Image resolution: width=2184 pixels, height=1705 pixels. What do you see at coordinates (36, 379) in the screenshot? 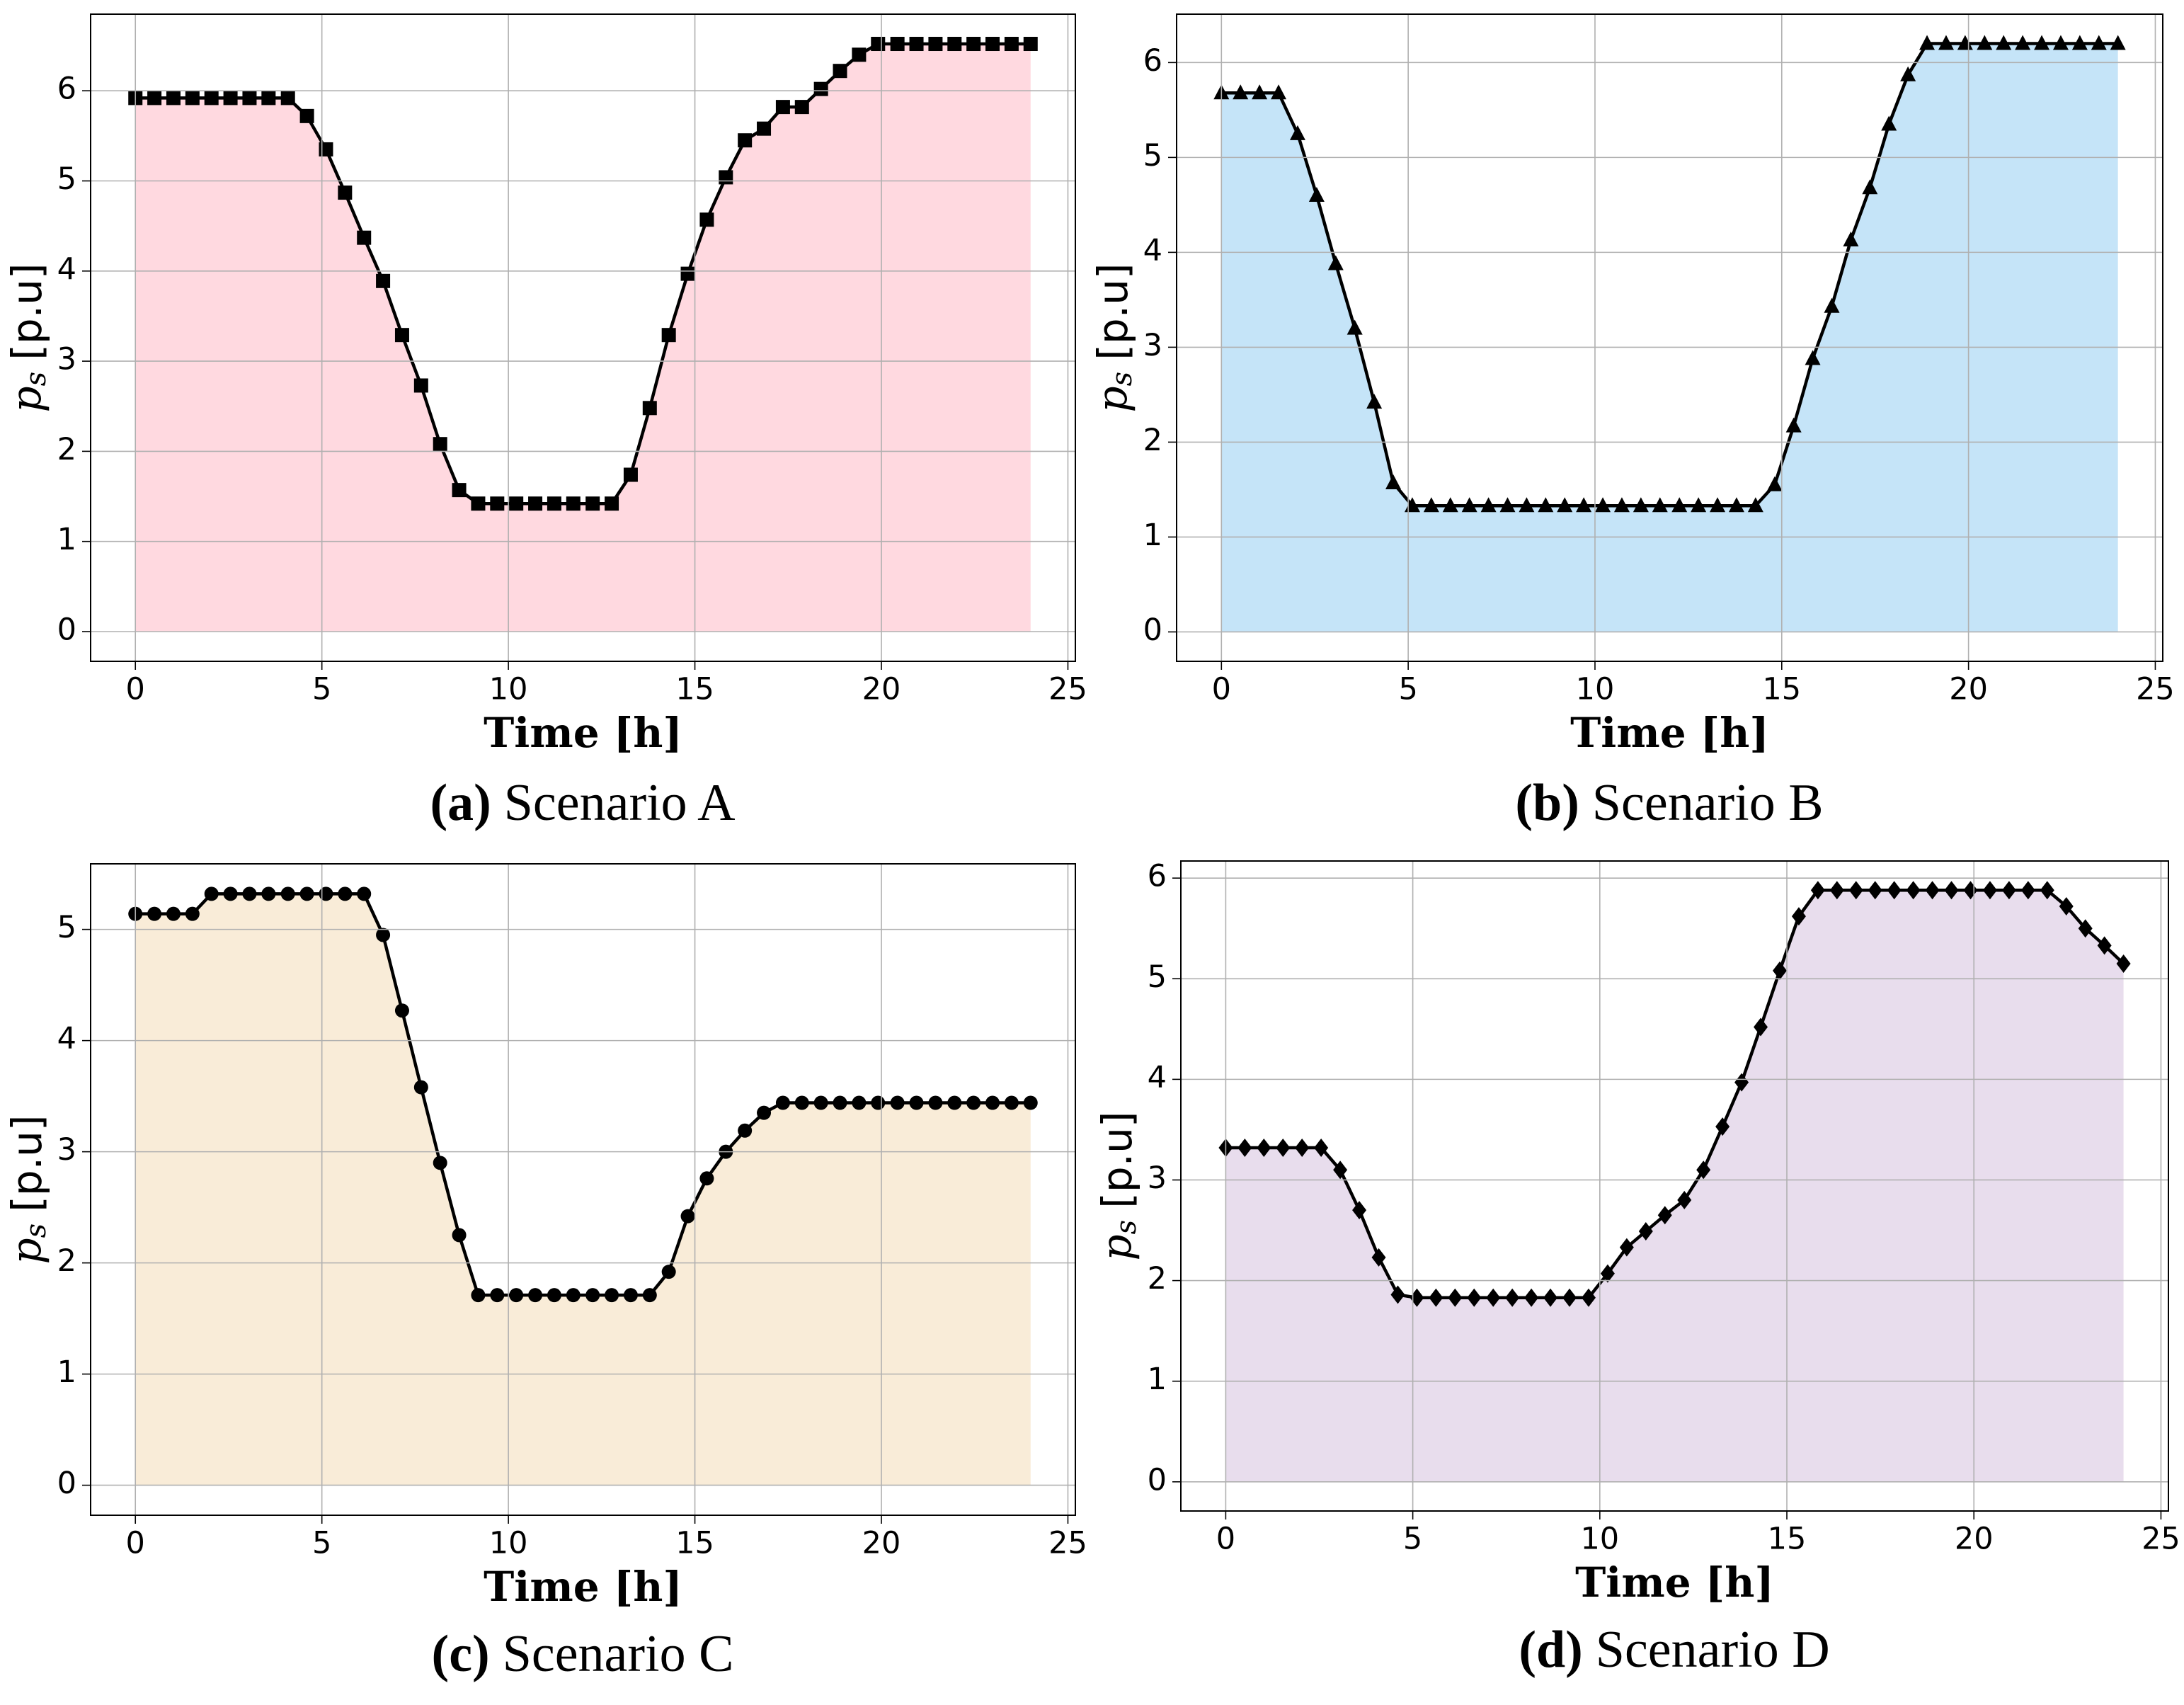
I see `y-label-subscript: s` at bounding box center [36, 379].